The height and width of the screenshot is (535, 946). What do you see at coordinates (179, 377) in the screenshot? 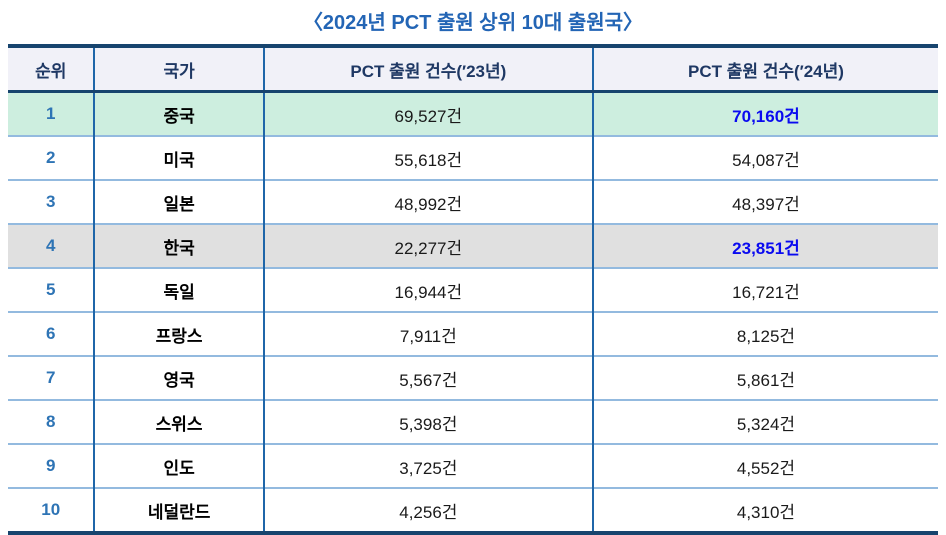
I see `cell-country: 영국` at bounding box center [179, 377].